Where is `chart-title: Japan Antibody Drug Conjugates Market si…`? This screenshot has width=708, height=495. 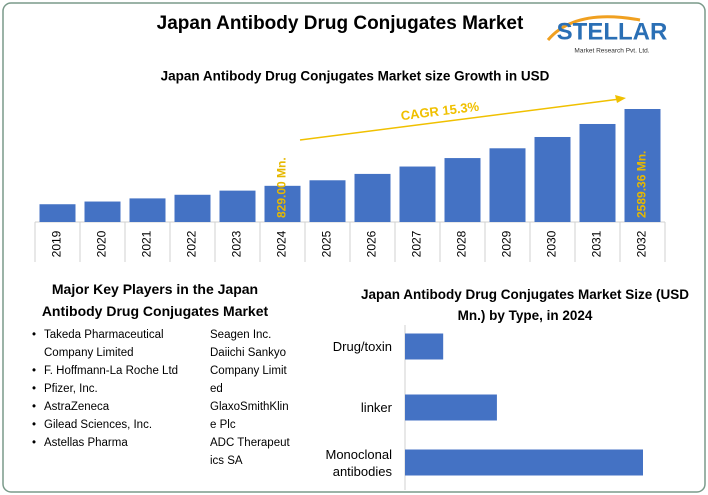 chart-title: Japan Antibody Drug Conjugates Market si… is located at coordinates (355, 76).